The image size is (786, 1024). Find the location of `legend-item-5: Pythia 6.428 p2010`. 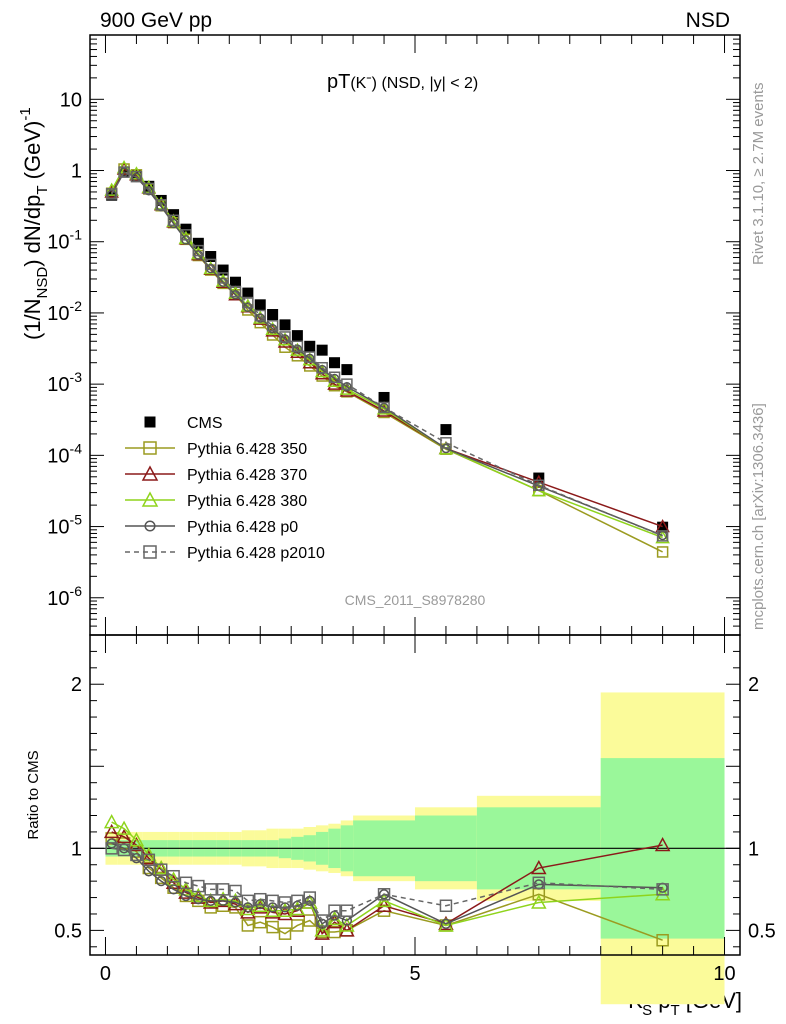

legend-item-5: Pythia 6.428 p2010 is located at coordinates (225, 553).